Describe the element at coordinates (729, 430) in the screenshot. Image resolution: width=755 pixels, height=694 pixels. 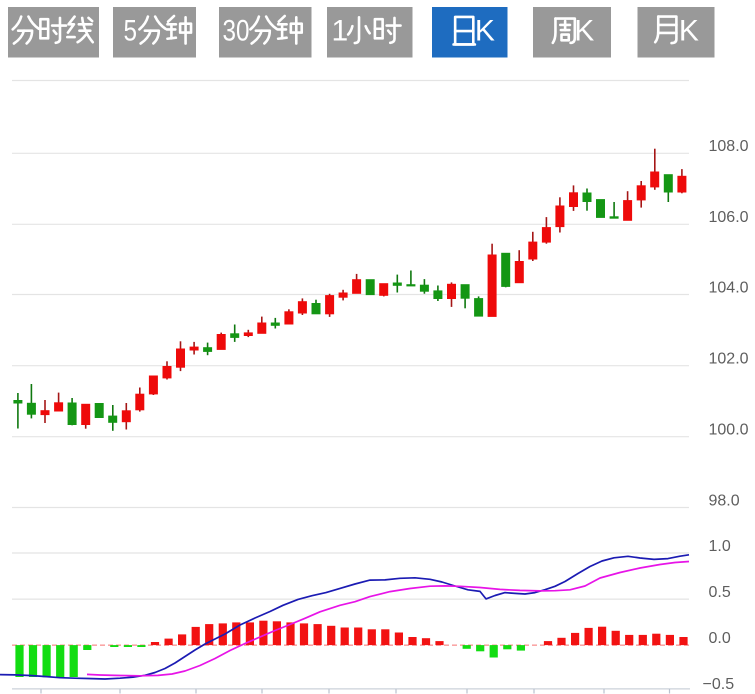
I see `svg-text: 100.0` at that location.